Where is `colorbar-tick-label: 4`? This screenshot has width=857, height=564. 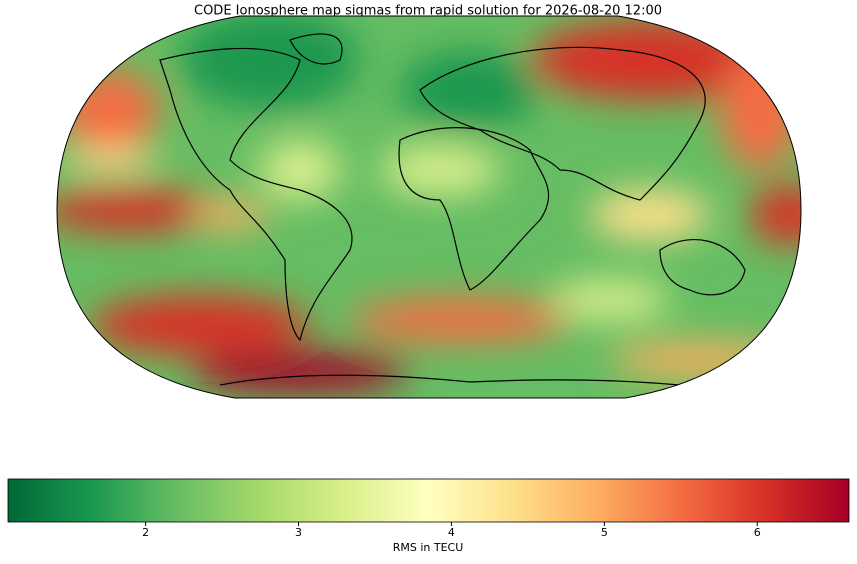
colorbar-tick-label: 4 is located at coordinates (451, 532).